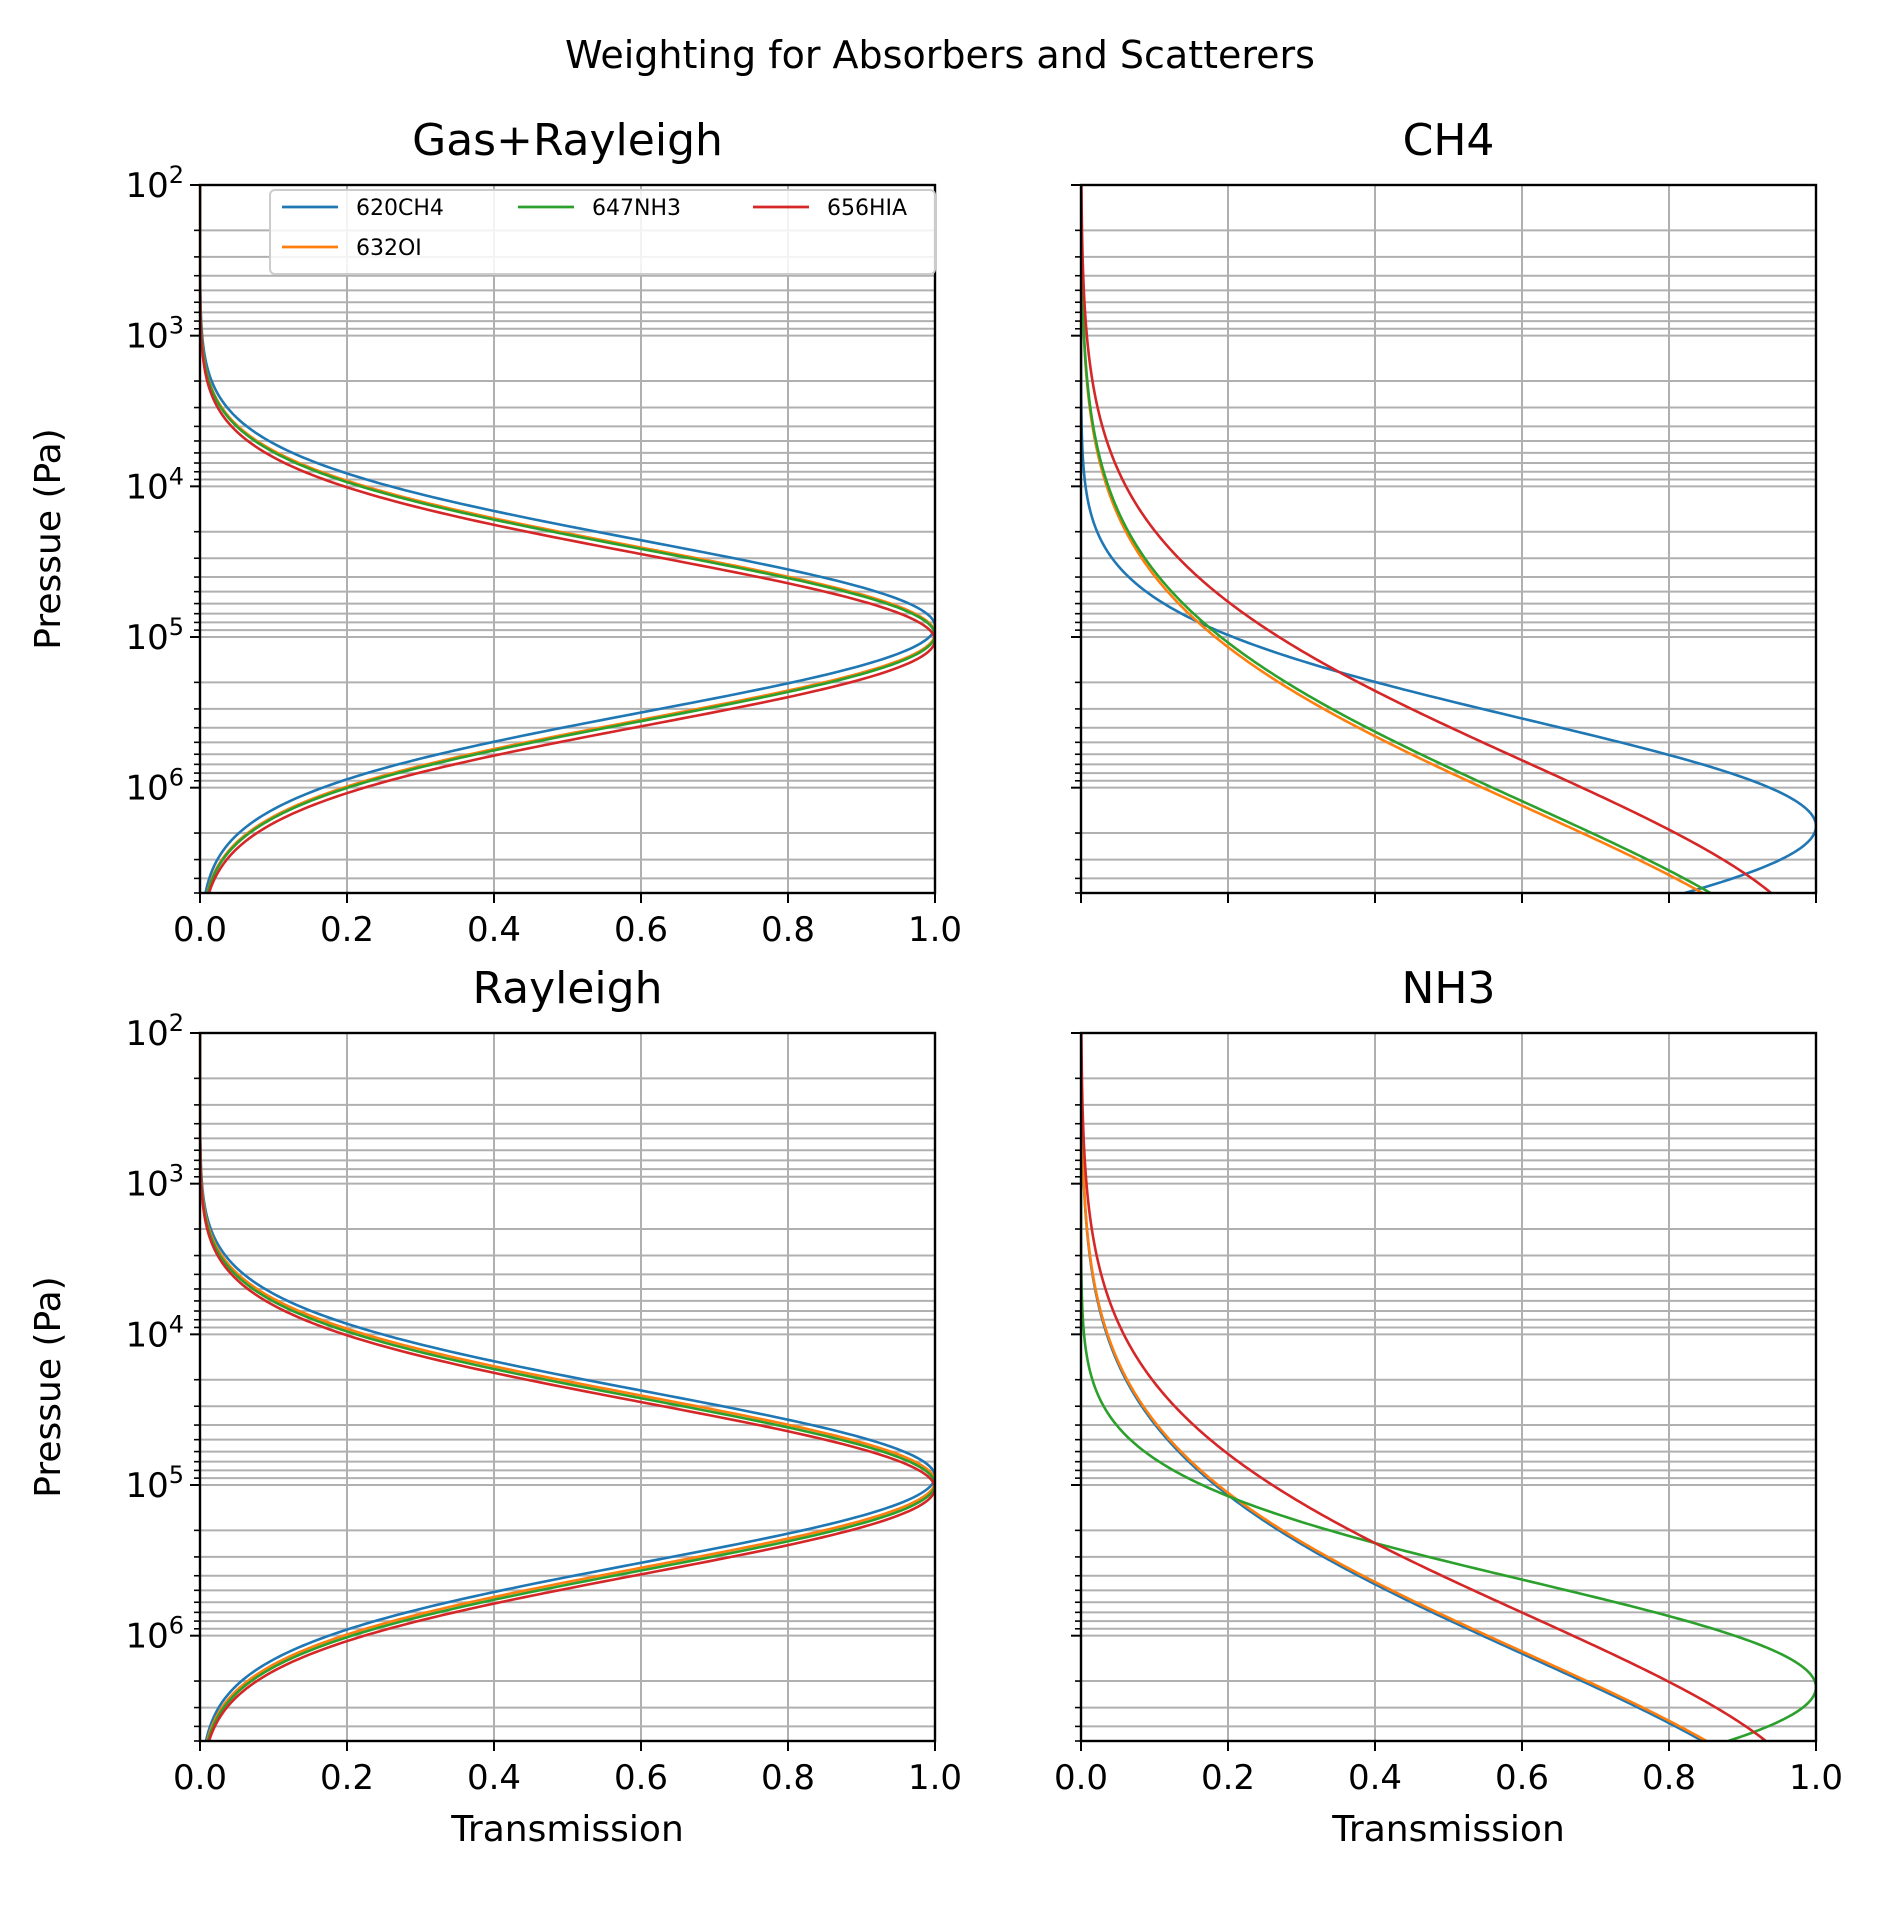  I want to click on legend-label: 632OI, so click(389, 248).